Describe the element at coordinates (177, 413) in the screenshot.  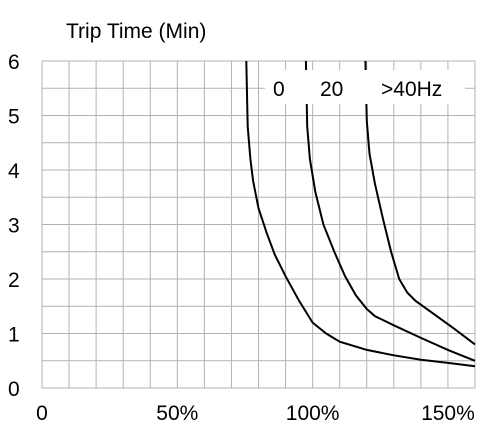
I see `x-tick-label: 50%` at that location.